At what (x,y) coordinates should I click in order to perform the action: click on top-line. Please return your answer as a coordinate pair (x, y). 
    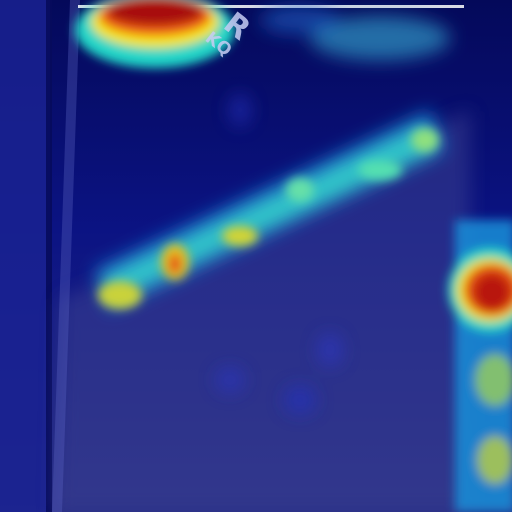
    Looking at the image, I should click on (271, 6).